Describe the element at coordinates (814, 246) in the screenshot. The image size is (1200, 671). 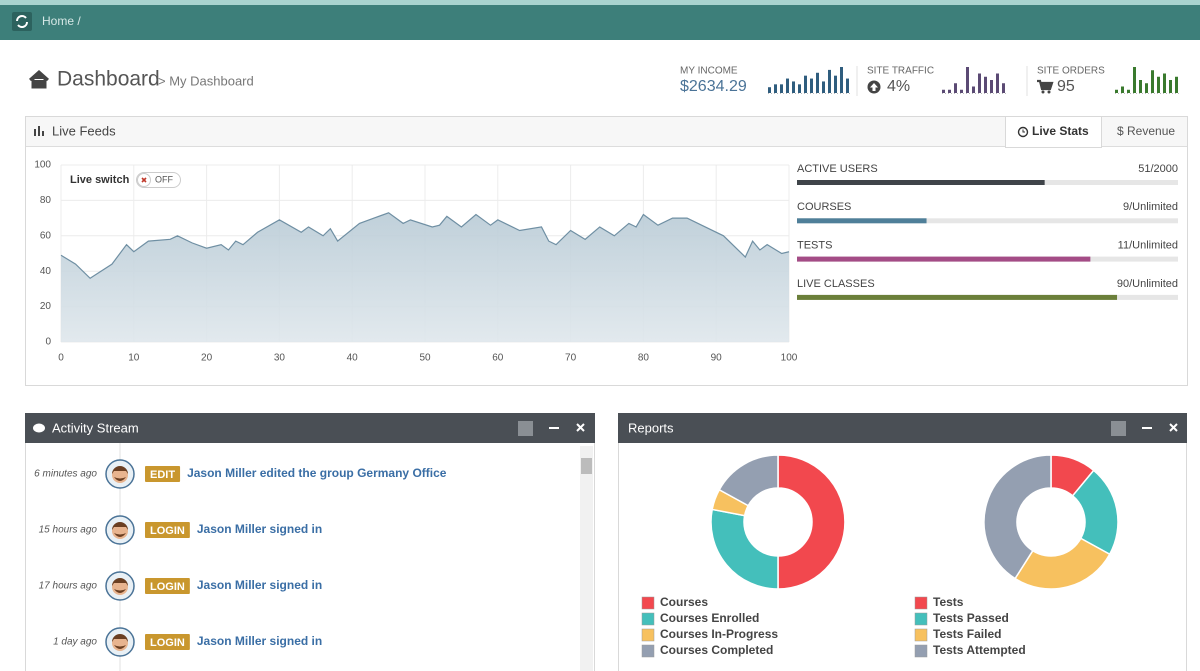
I see `stat-name: TESTS` at that location.